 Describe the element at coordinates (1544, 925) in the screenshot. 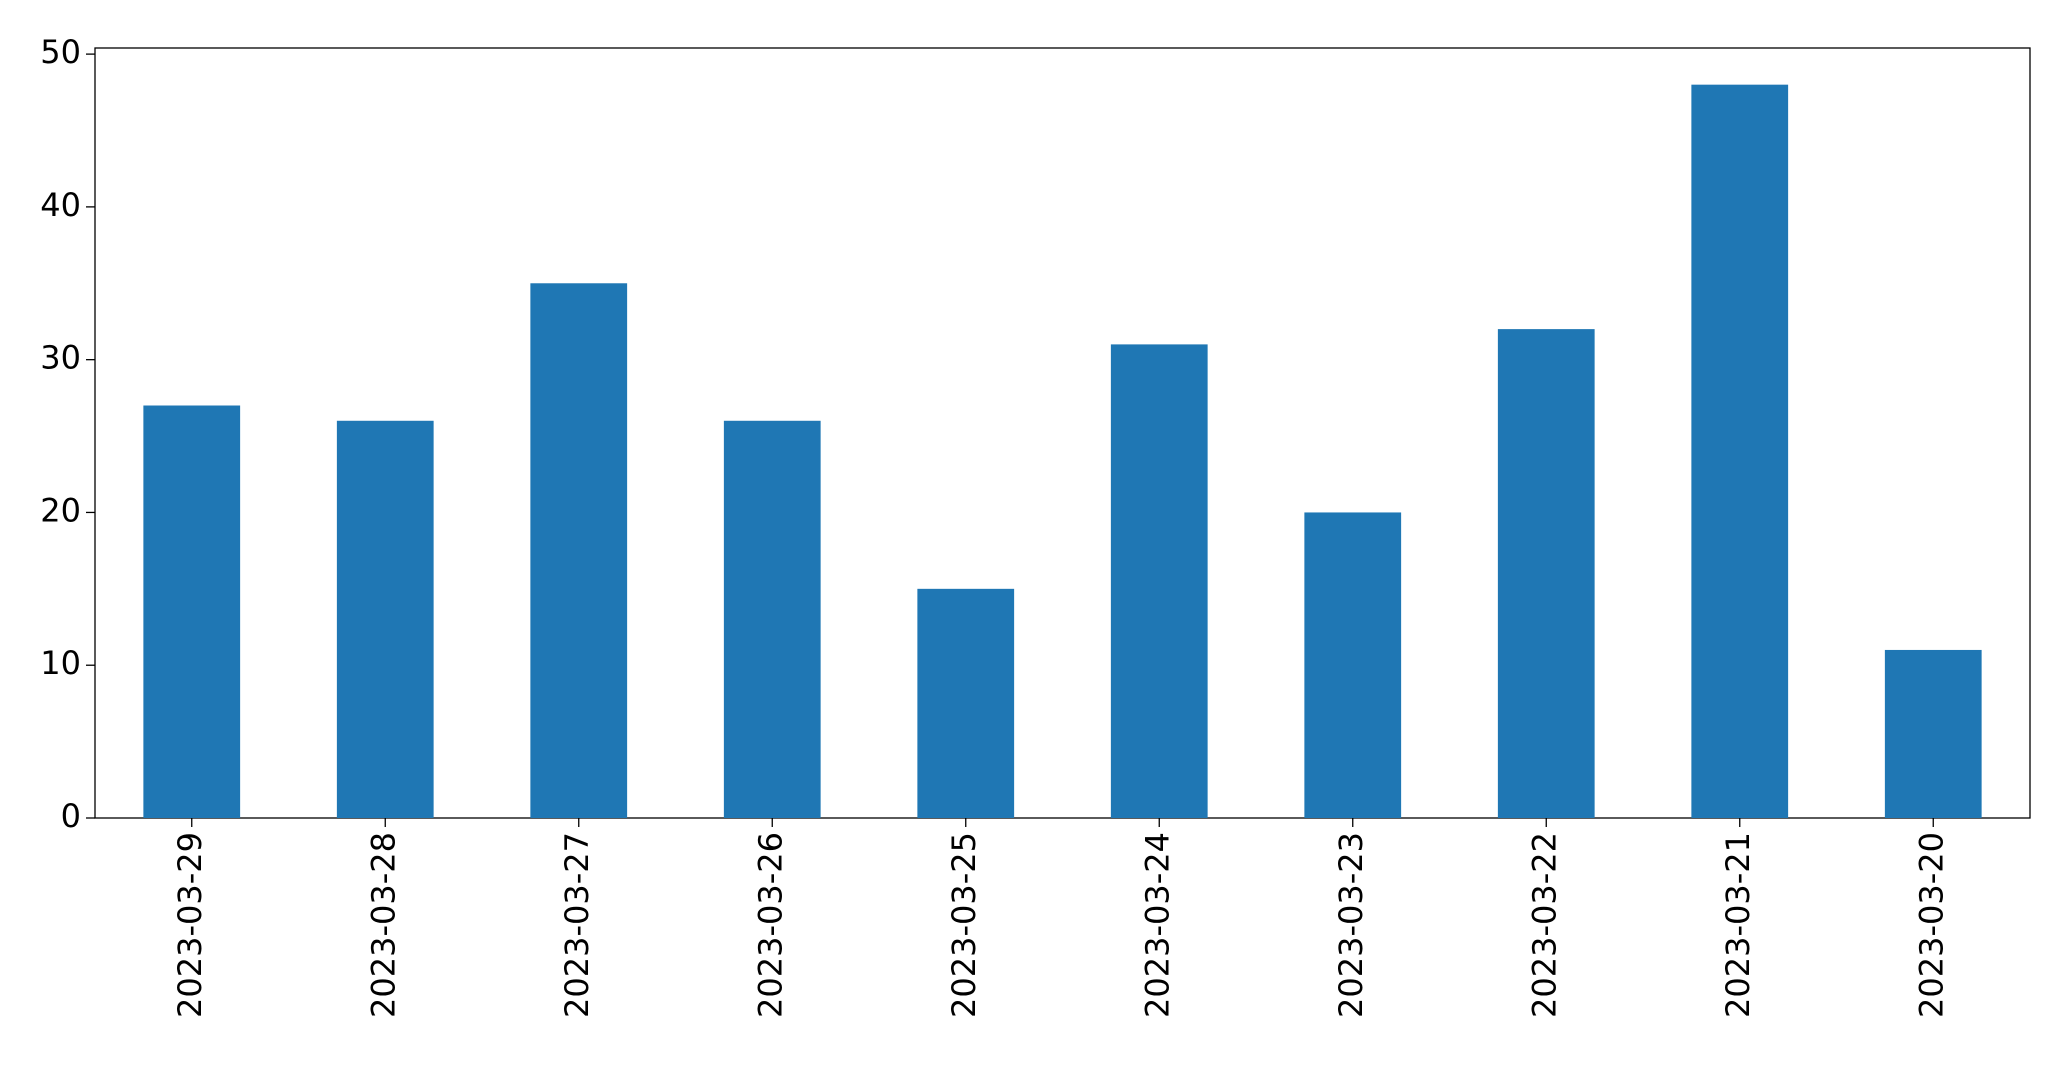

I see `x-tick-label: 2023-03-22` at that location.